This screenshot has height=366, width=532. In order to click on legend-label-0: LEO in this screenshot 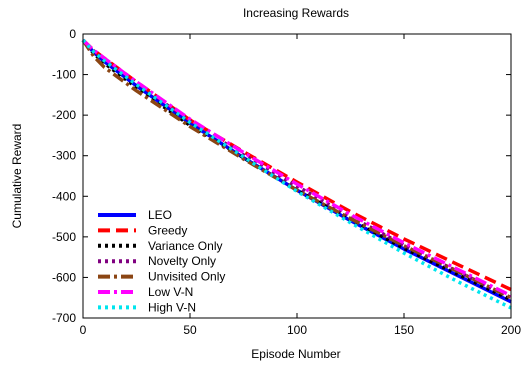, I will do `click(160, 215)`.